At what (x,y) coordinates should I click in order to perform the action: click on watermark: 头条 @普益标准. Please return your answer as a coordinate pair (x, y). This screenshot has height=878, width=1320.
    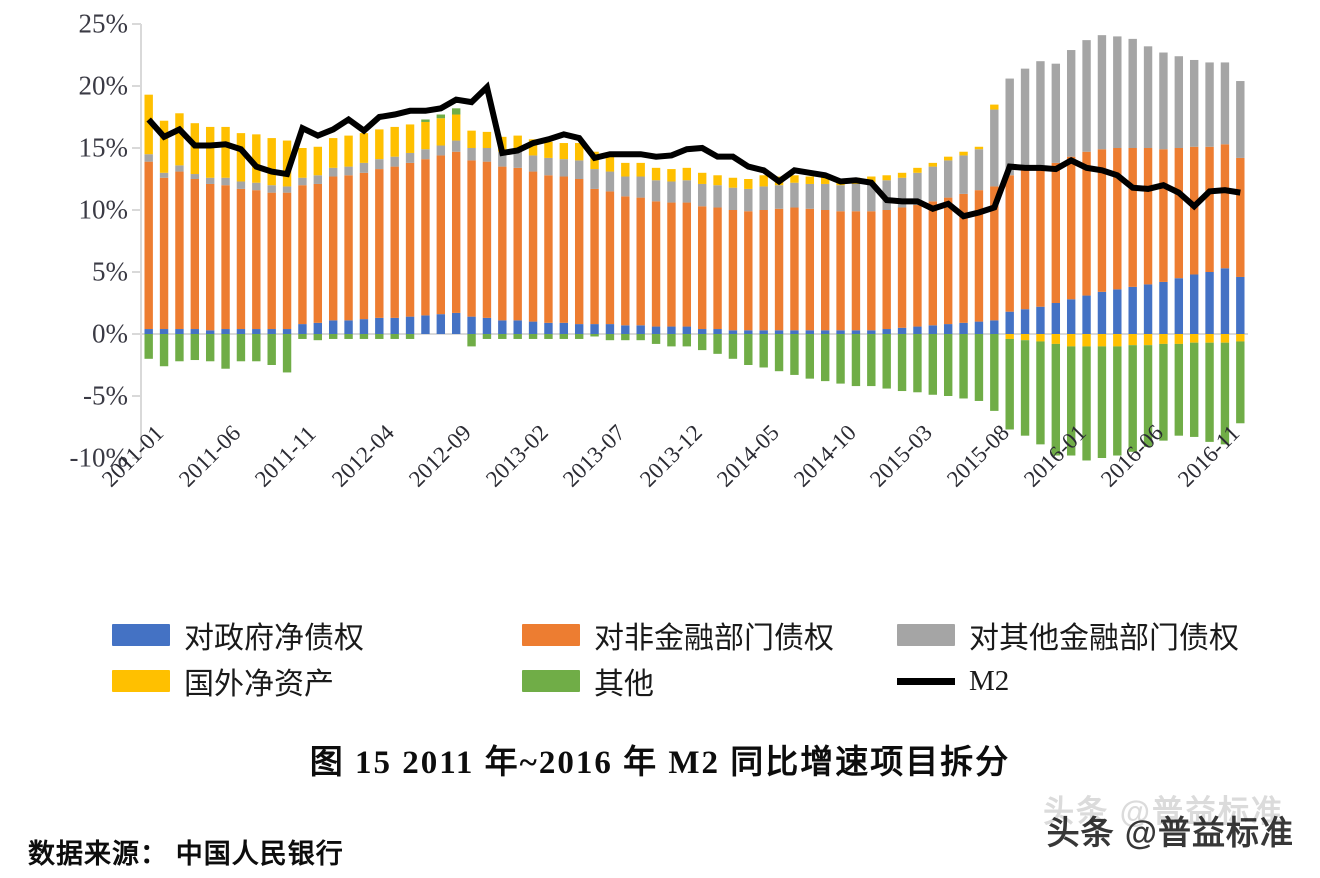
    Looking at the image, I should click on (1170, 832).